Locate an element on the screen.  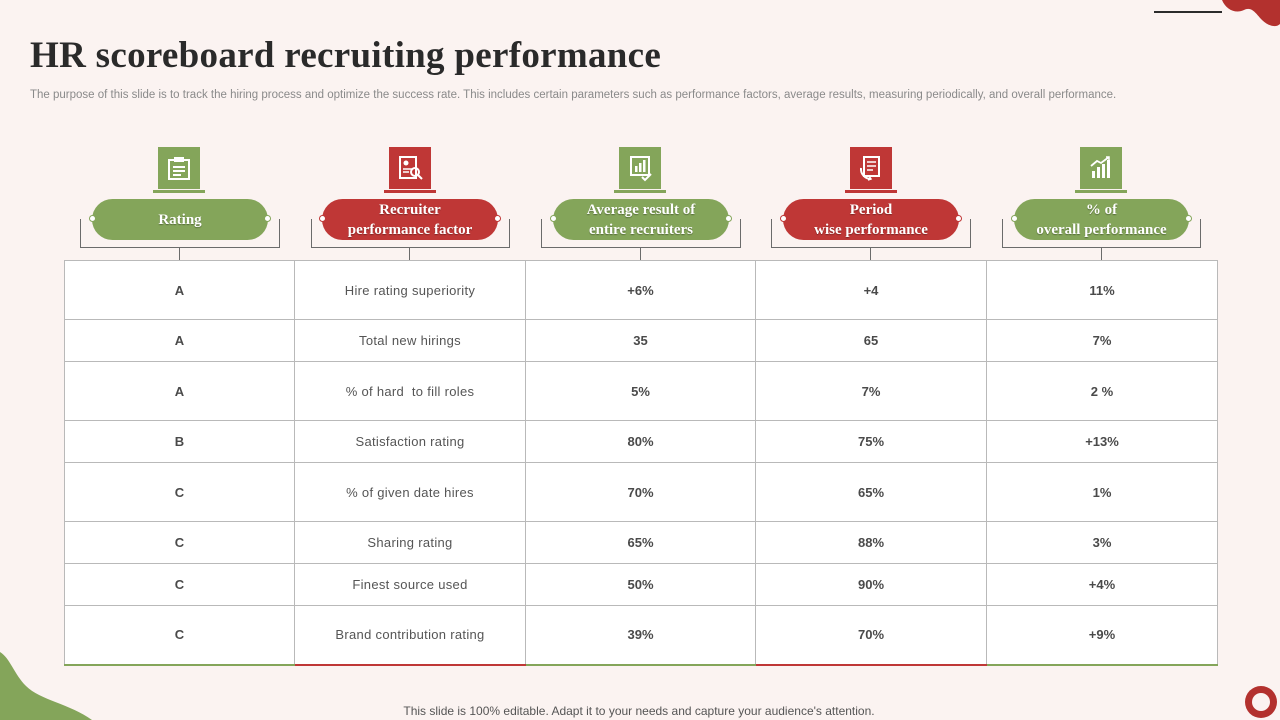
header-label: % of overall performance is located at coordinates (1101, 219).